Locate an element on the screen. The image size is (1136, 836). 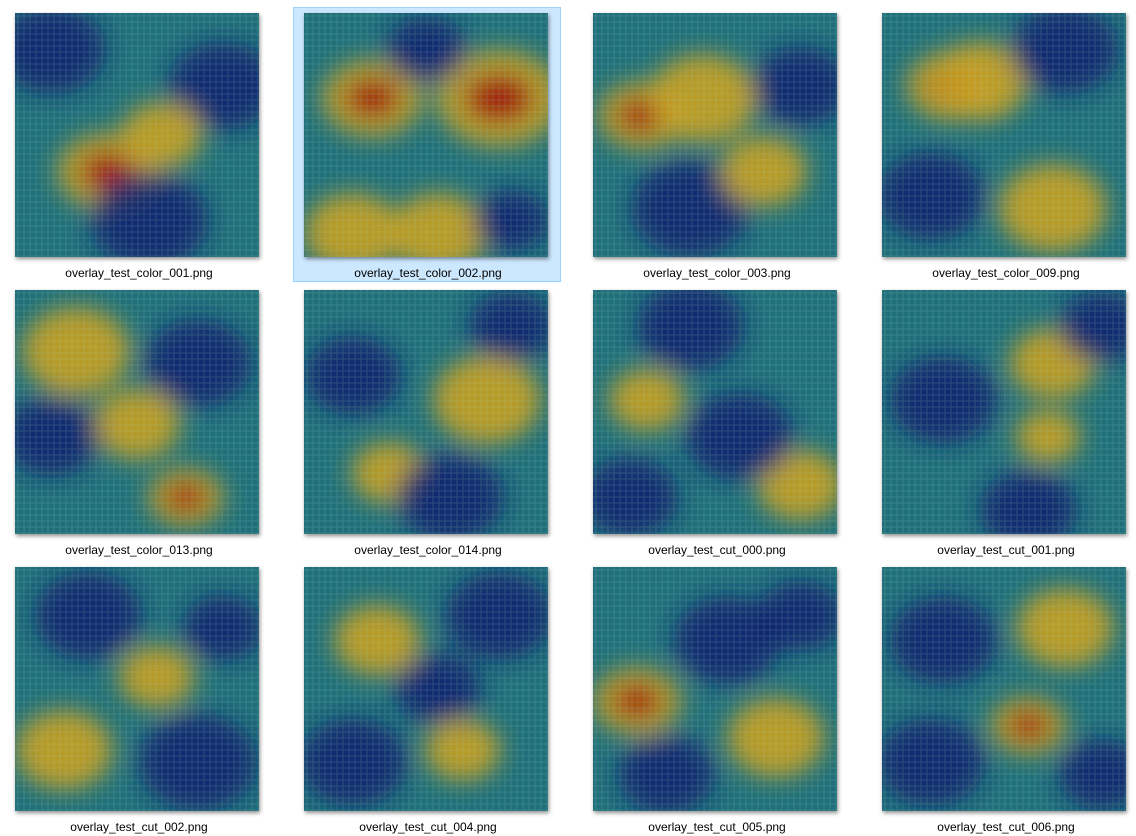
file-name: overlay_test_color_013.png is located at coordinates (139, 550).